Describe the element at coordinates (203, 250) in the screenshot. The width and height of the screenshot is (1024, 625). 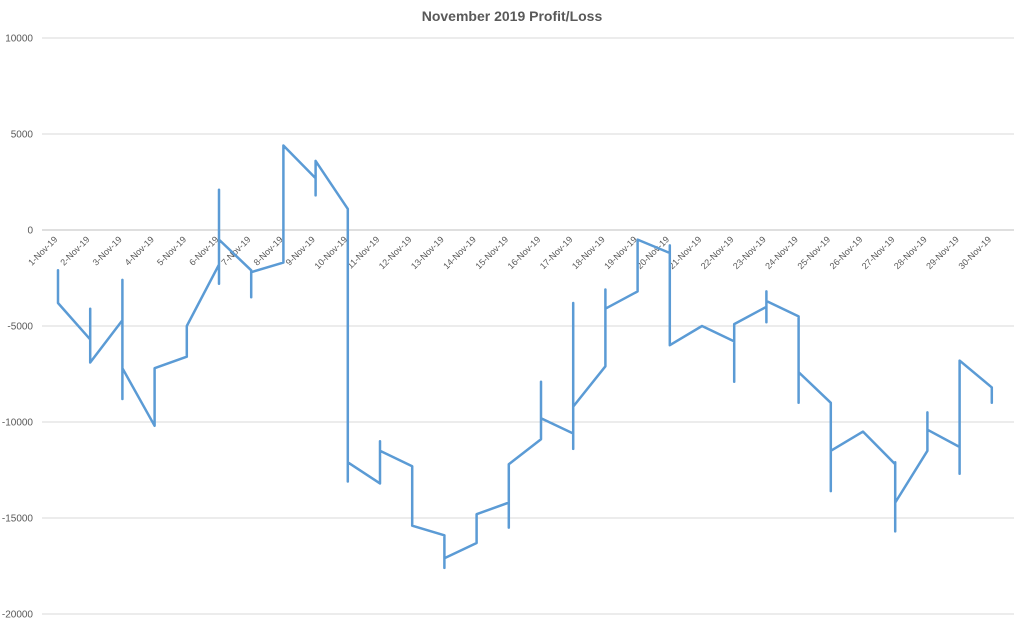
I see `x-tick-label: 6-Nov-19` at that location.